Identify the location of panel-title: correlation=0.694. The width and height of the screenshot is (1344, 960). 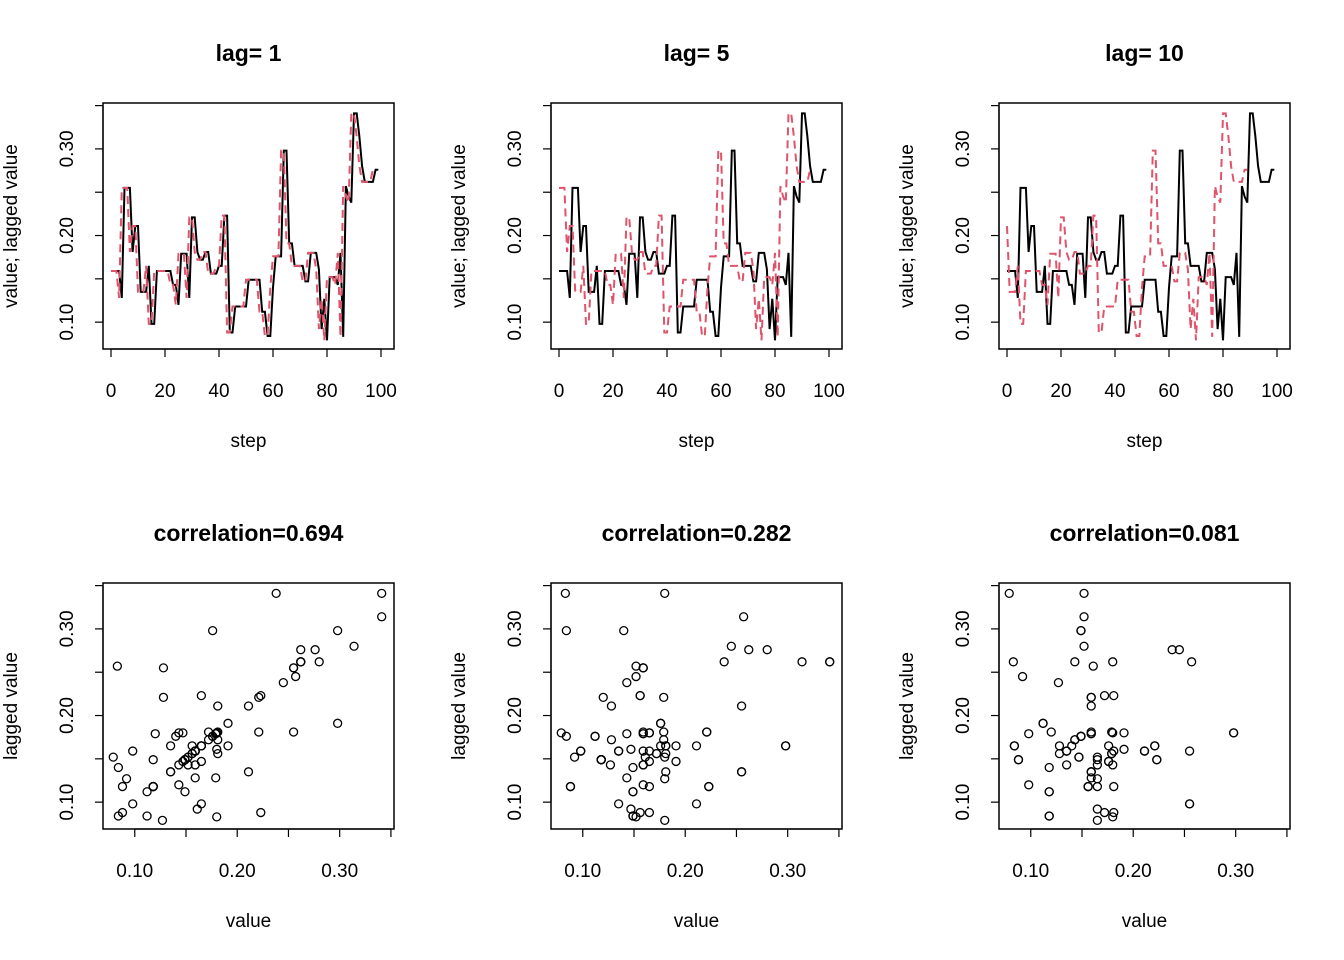
(249, 533).